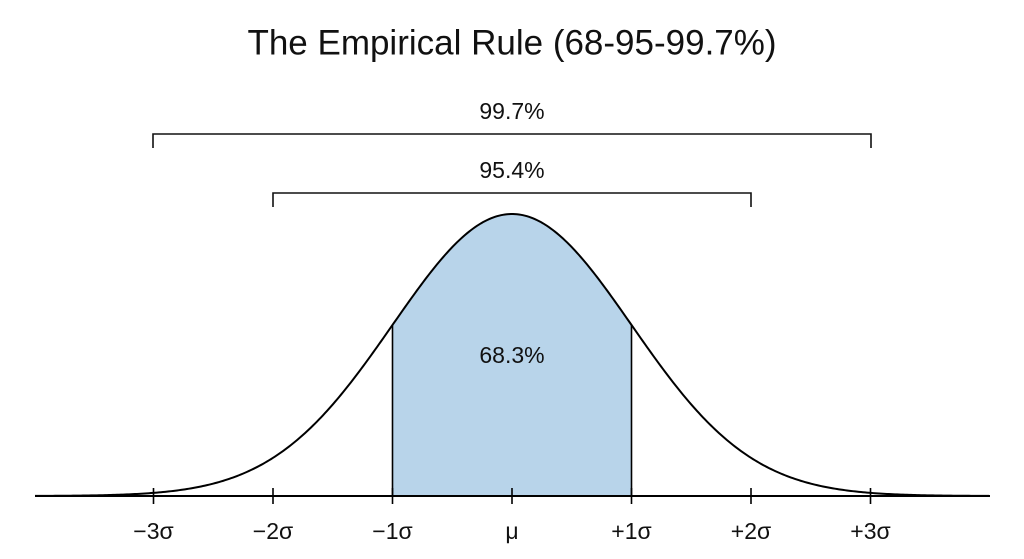  I want to click on shaded-area, so click(512, 355).